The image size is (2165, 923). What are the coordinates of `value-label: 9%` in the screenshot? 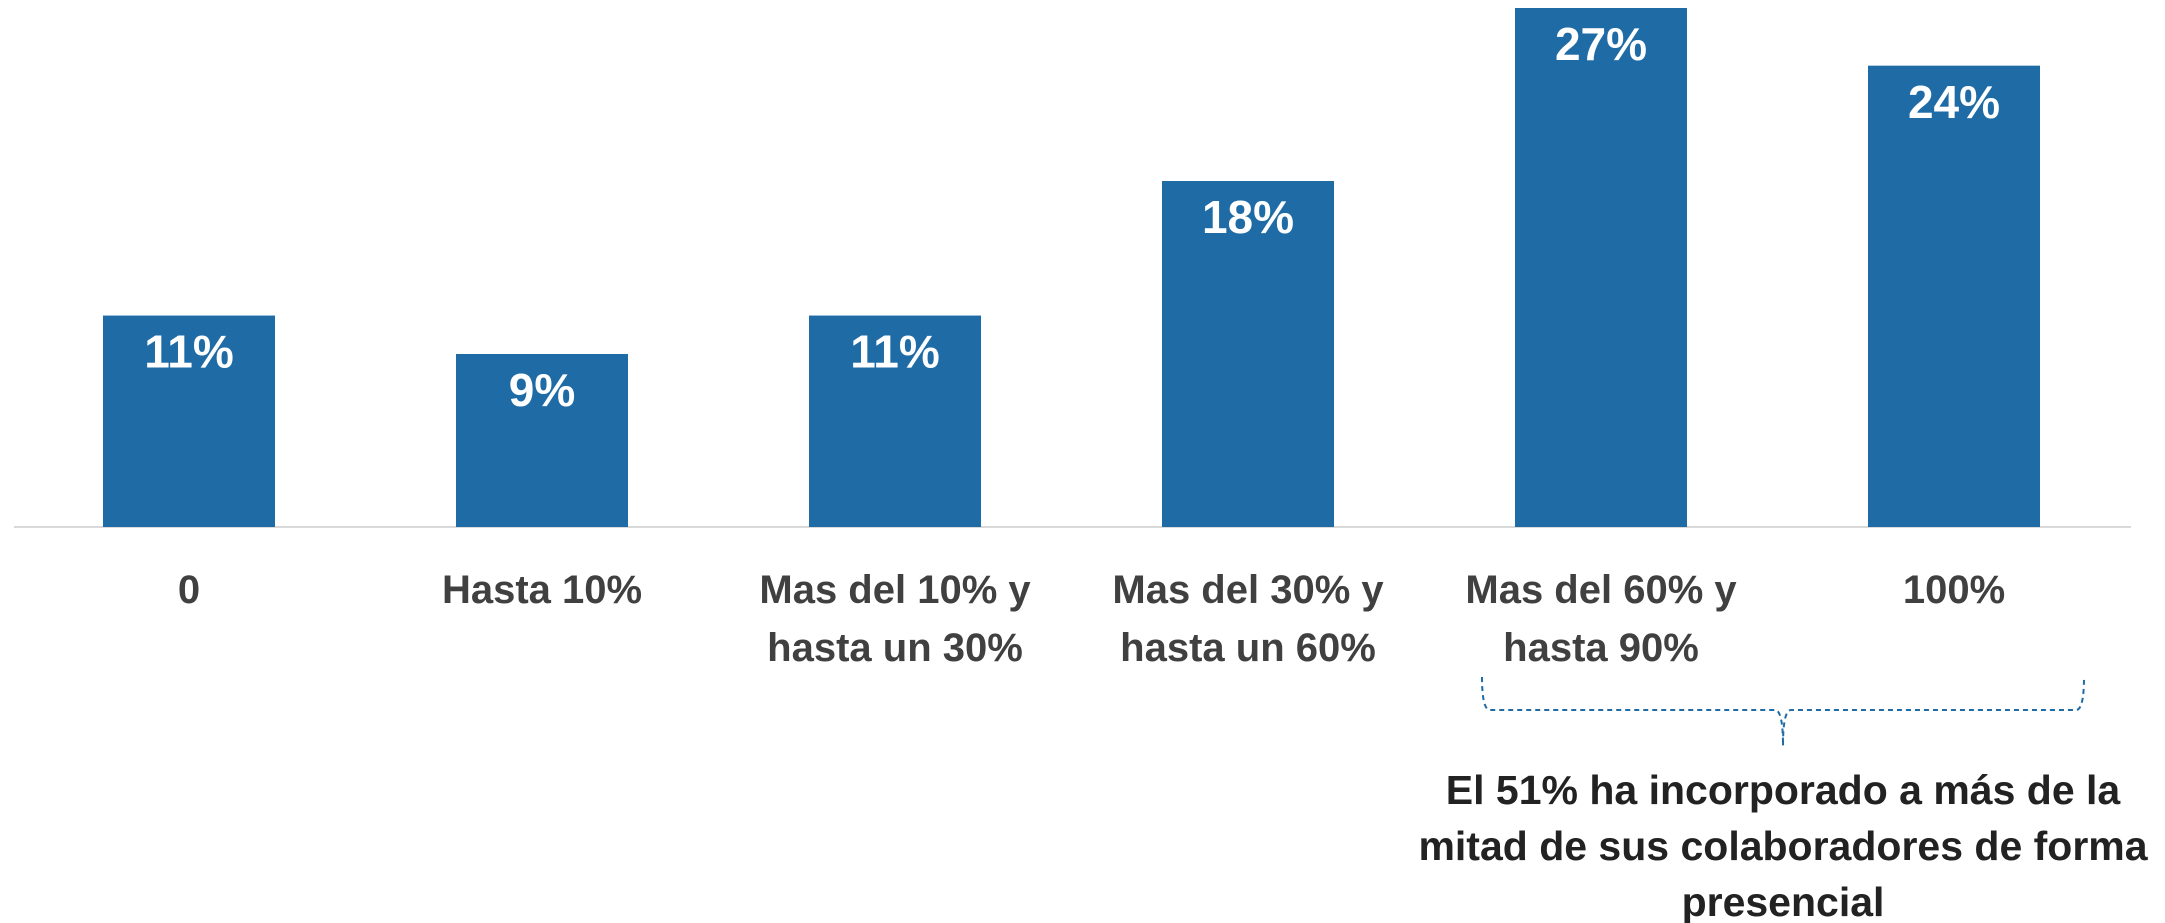 It's located at (542, 390).